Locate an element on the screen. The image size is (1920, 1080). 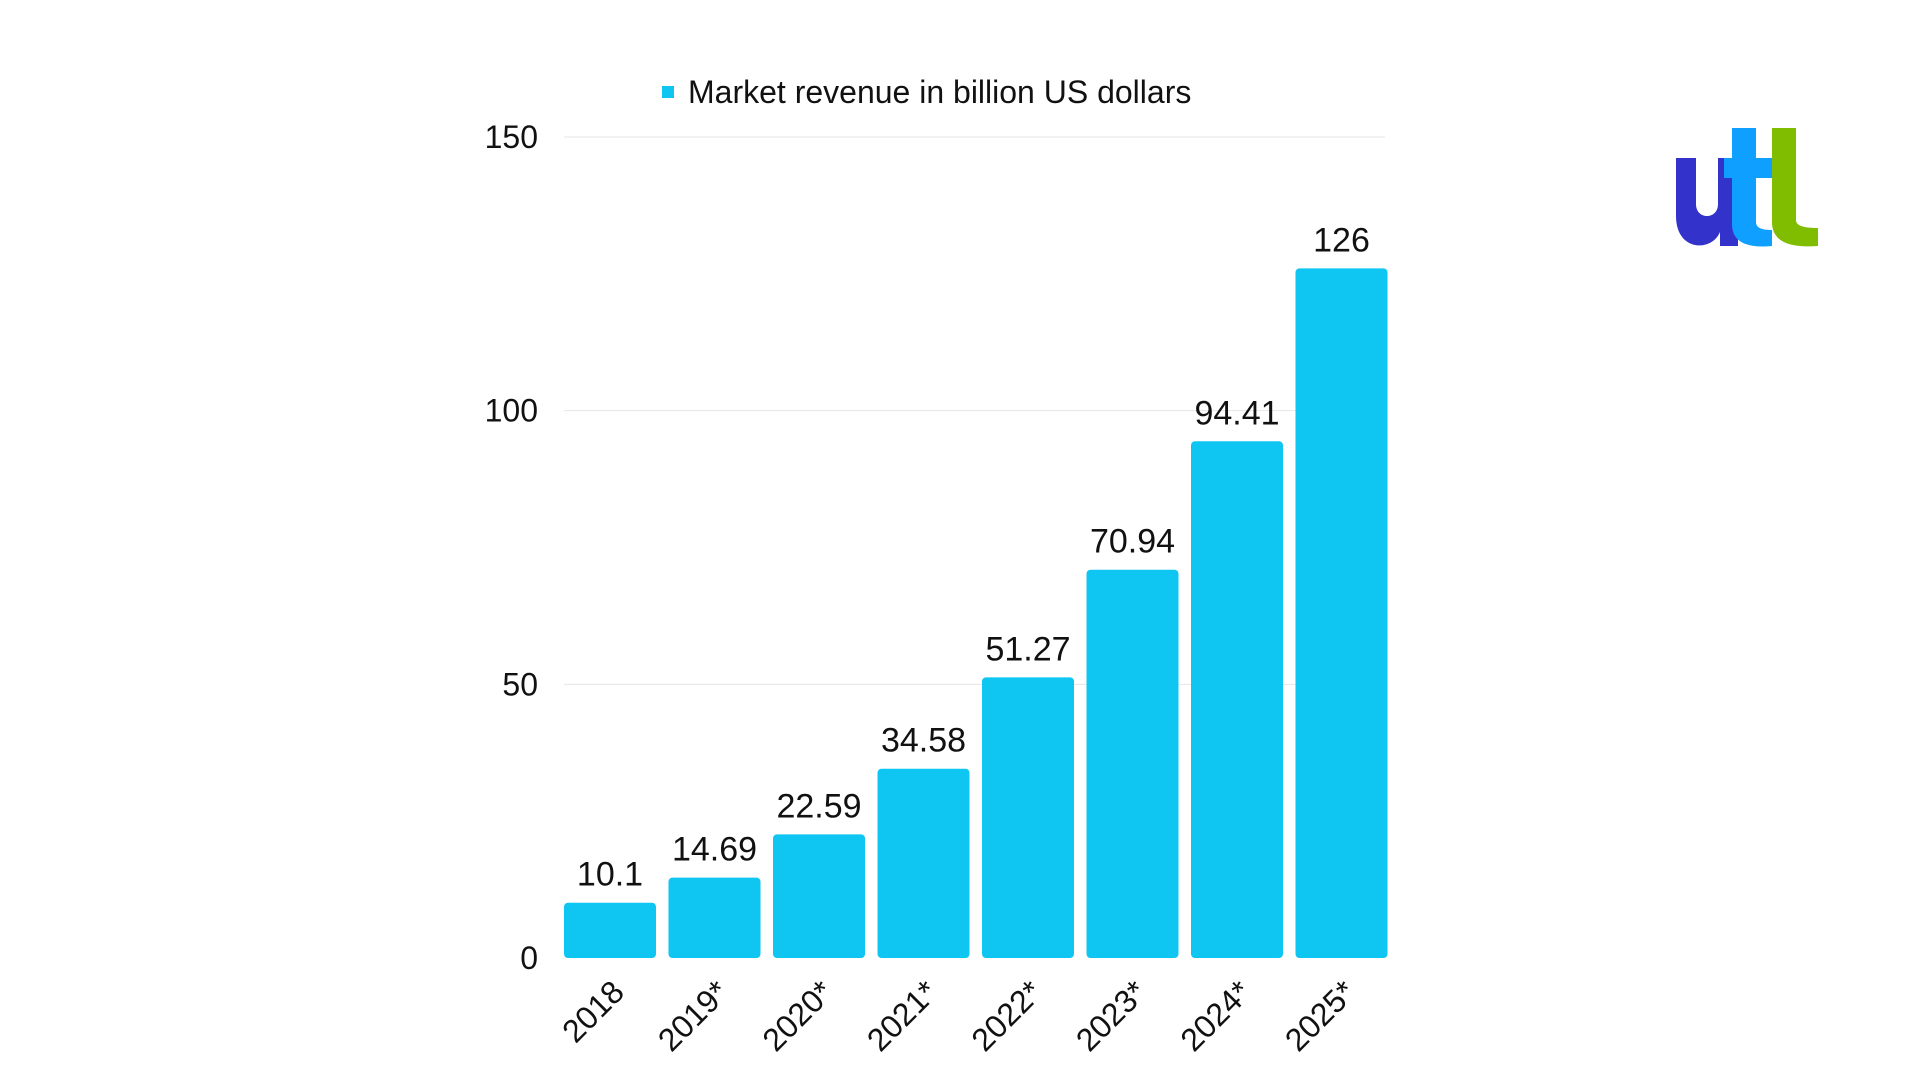
data-label: 126 is located at coordinates (1341, 240).